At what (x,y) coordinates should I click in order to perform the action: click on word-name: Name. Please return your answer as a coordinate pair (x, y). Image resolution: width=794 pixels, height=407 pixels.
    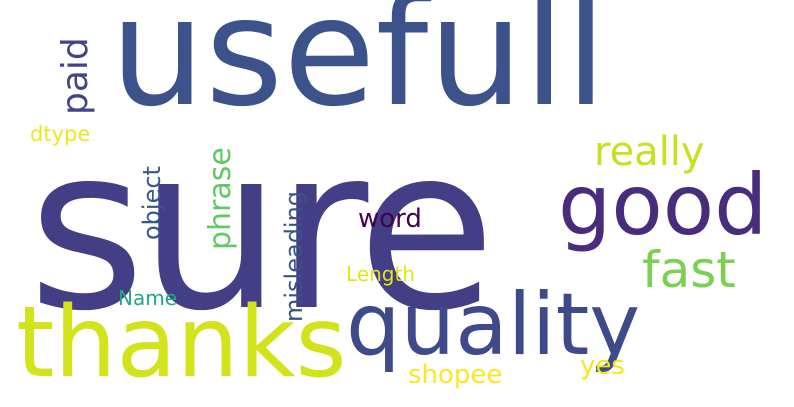
    Looking at the image, I should click on (148, 298).